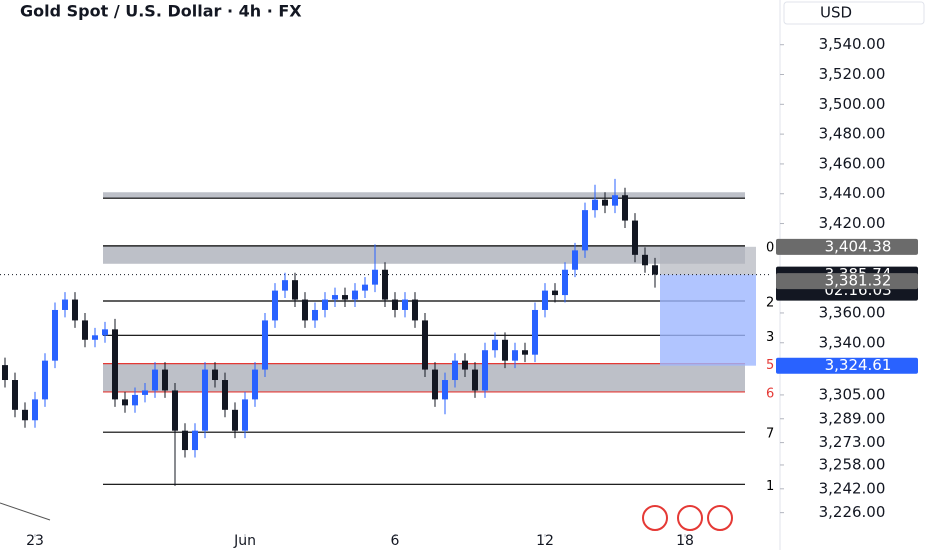  Describe the element at coordinates (852, 223) in the screenshot. I see `y-tick-label: 3,420.00` at that location.